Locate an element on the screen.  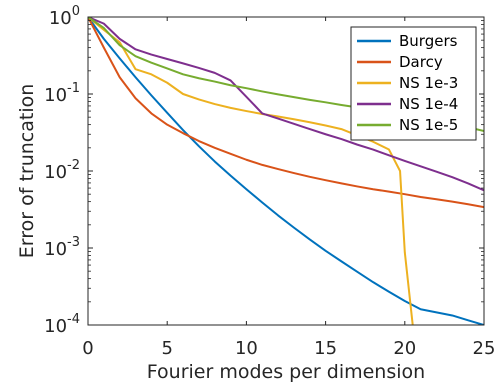
y-tick-exponent: -4 is located at coordinates (73, 319).